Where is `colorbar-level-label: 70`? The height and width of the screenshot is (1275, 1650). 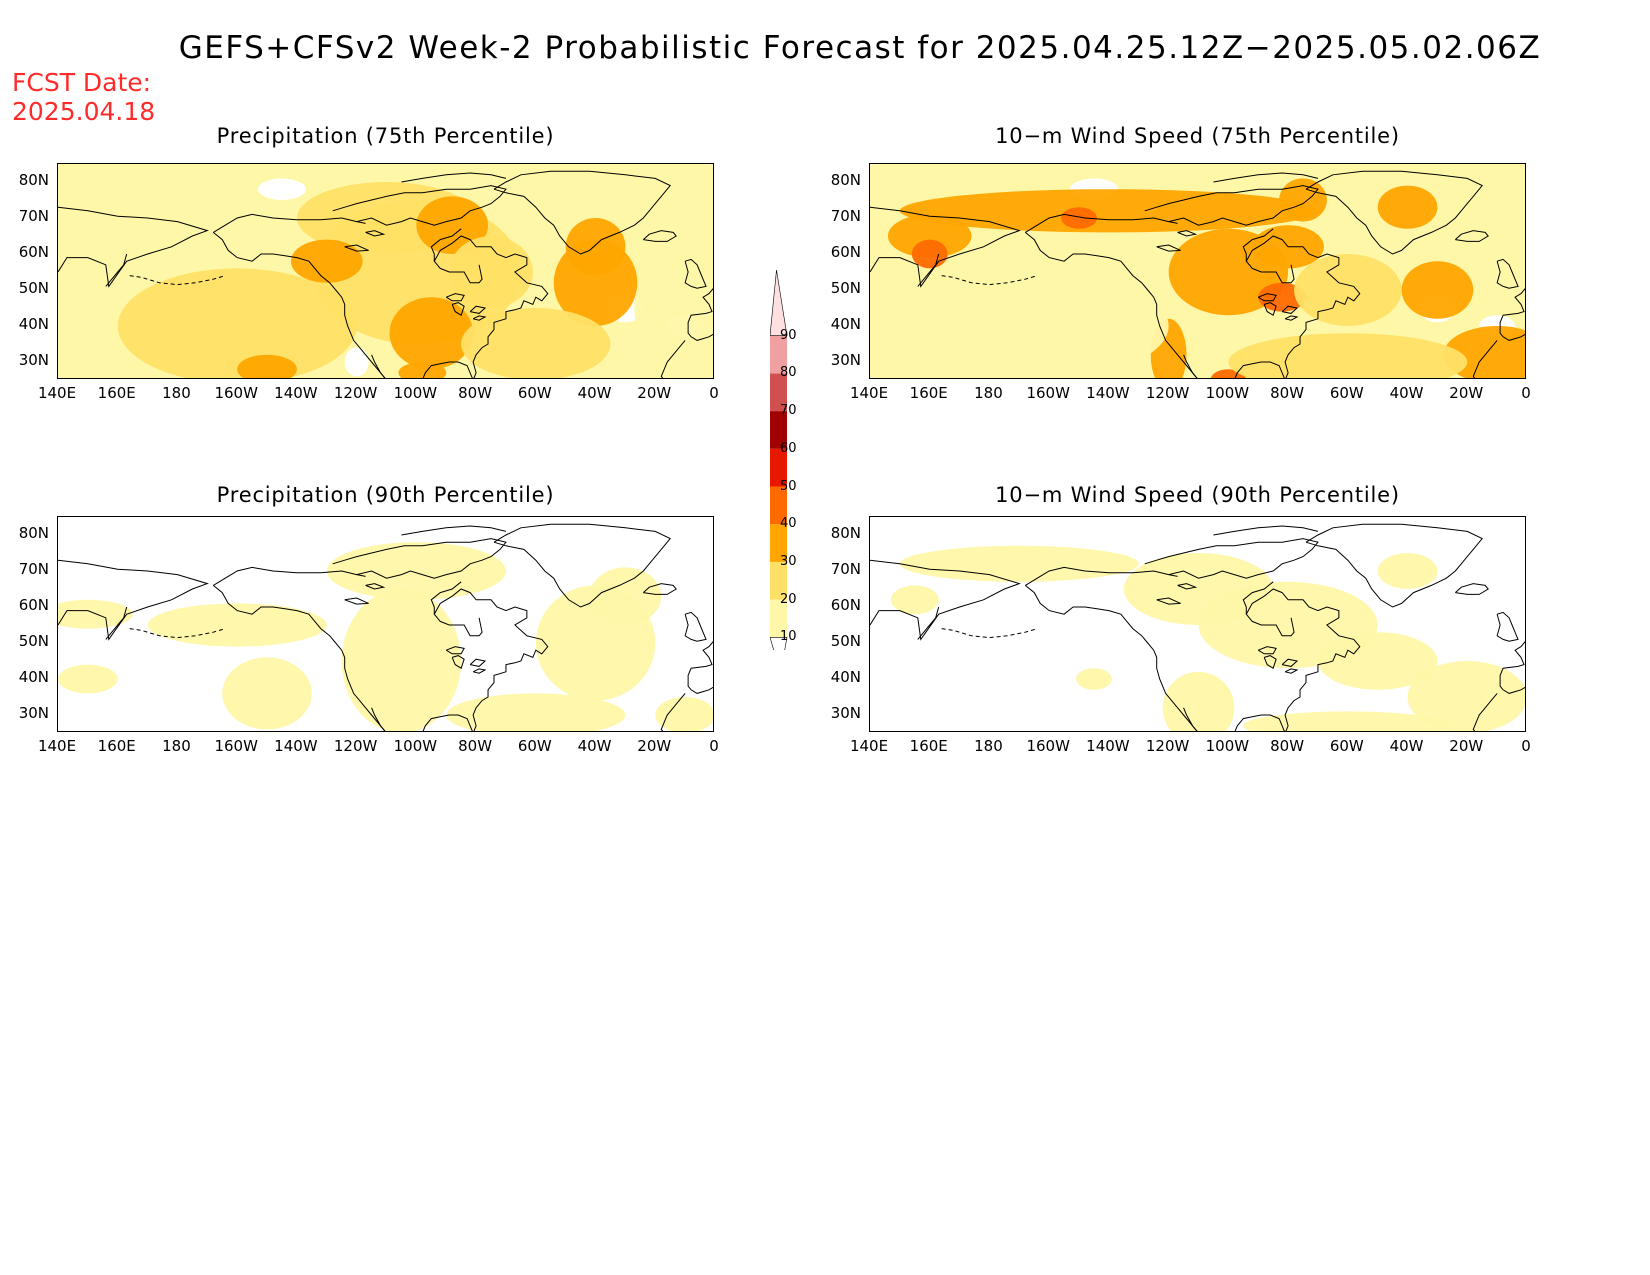 colorbar-level-label: 70 is located at coordinates (788, 411).